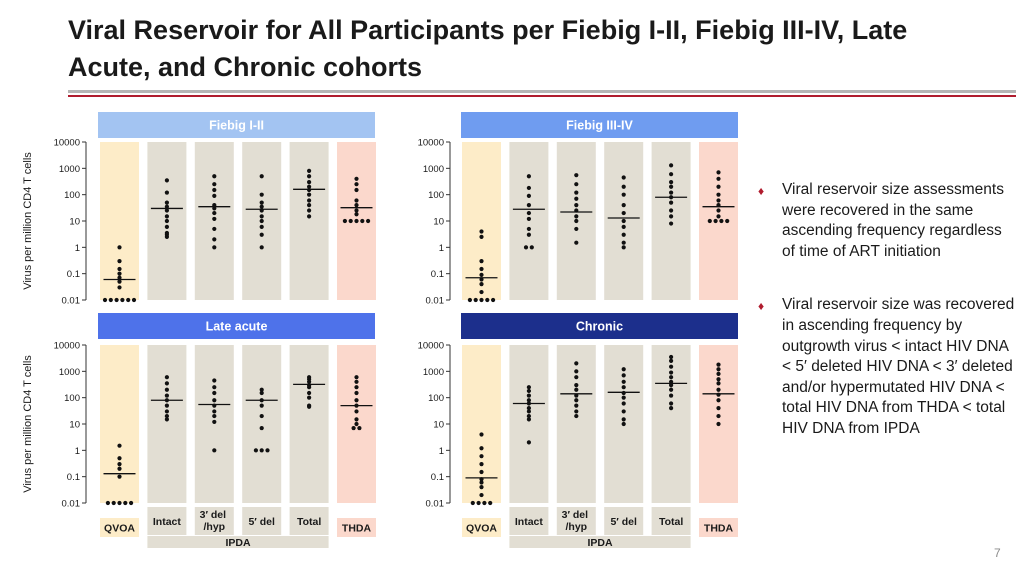 The image size is (1024, 576). I want to click on late-acute-category-label: Total, so click(309, 522).